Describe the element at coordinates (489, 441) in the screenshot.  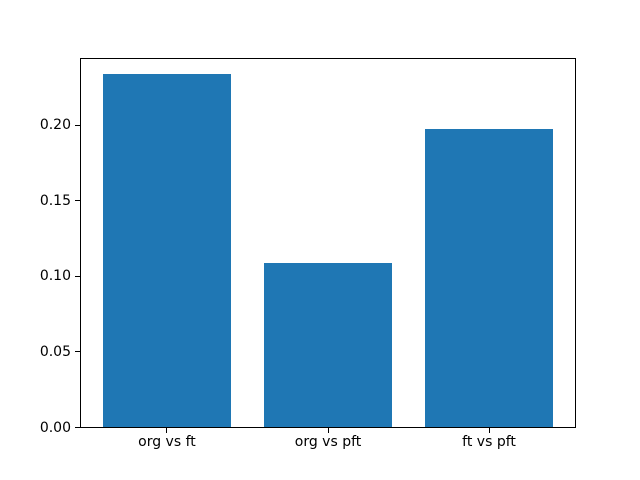
I see `x-tick-label-ft-vs-pft: ft vs pft` at that location.